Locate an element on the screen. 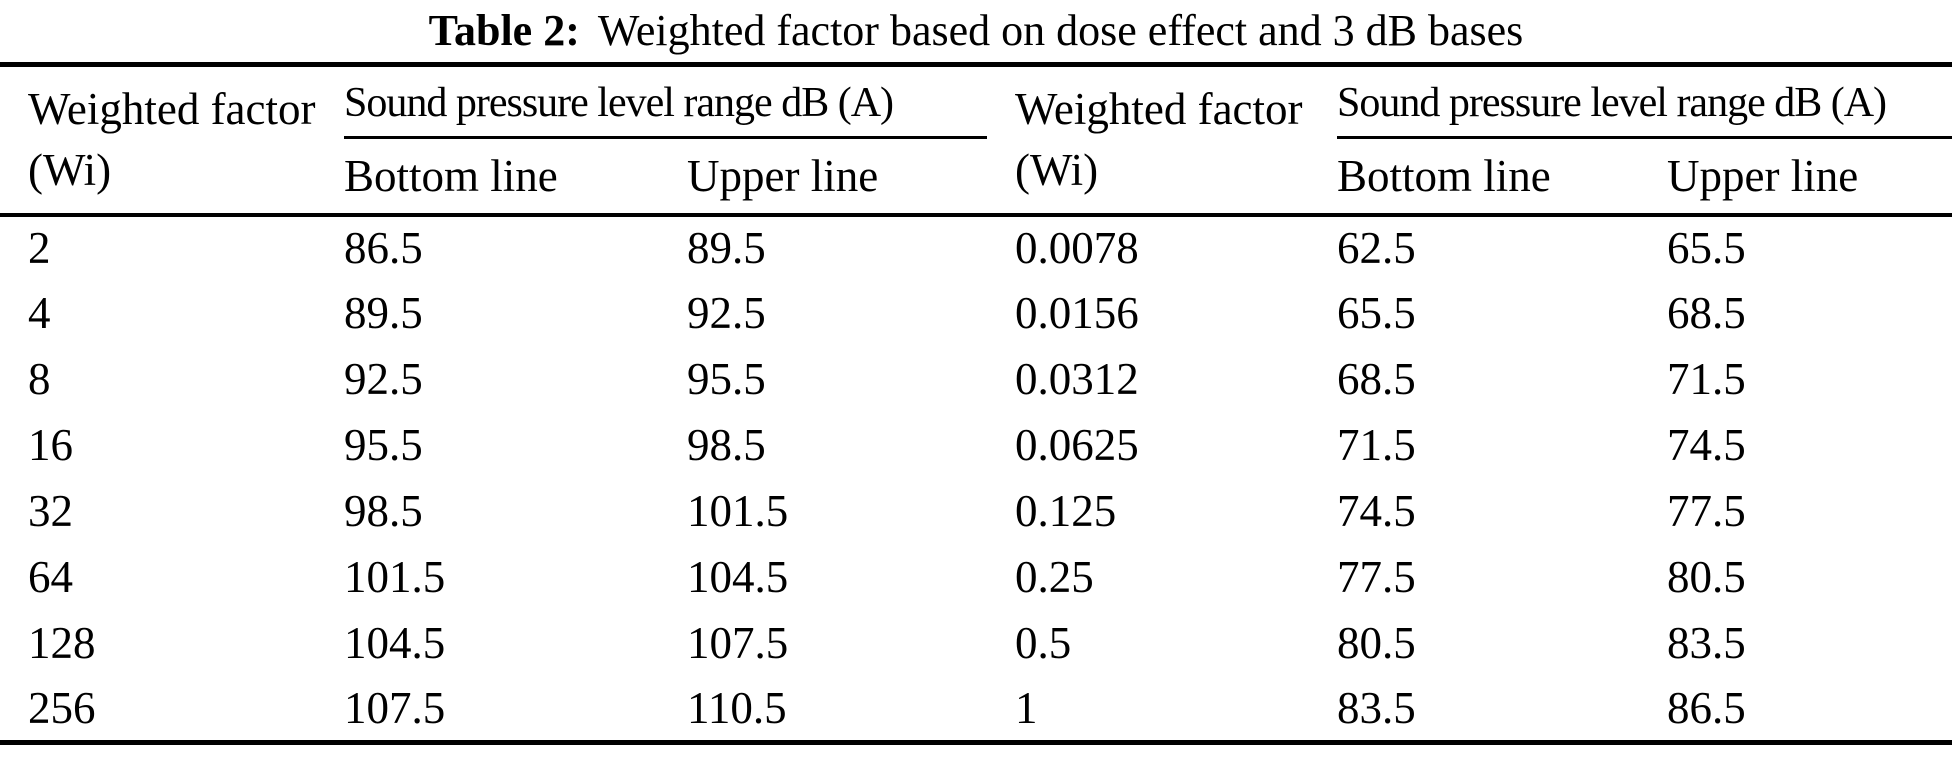 This screenshot has height=760, width=1952. table-cell: 0.5 is located at coordinates (1043, 643).